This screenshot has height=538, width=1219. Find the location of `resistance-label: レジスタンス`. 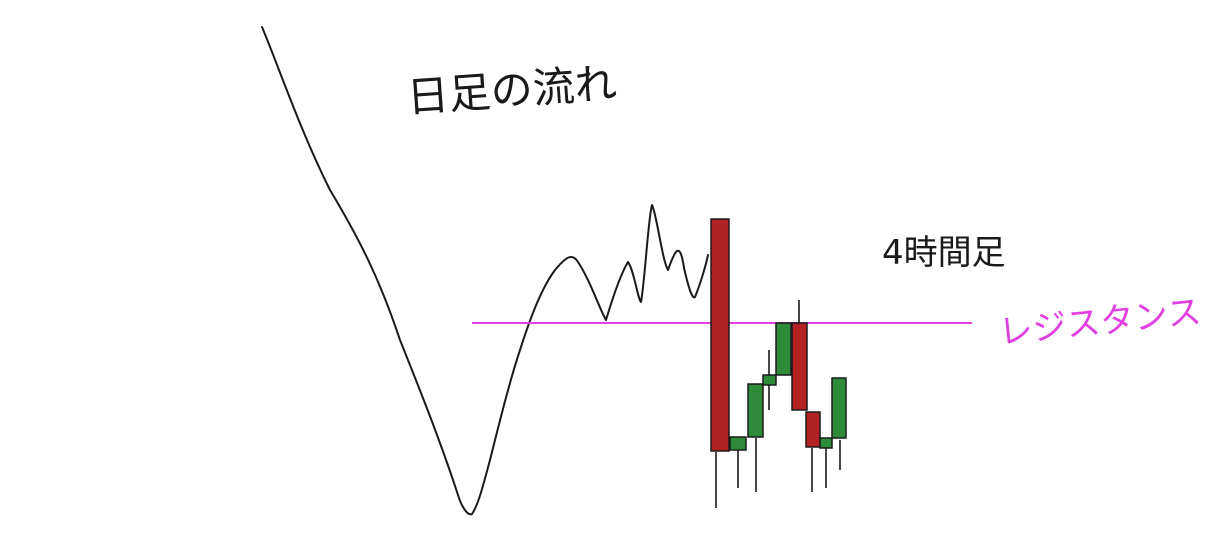

resistance-label: レジスタンス is located at coordinates (1100, 322).